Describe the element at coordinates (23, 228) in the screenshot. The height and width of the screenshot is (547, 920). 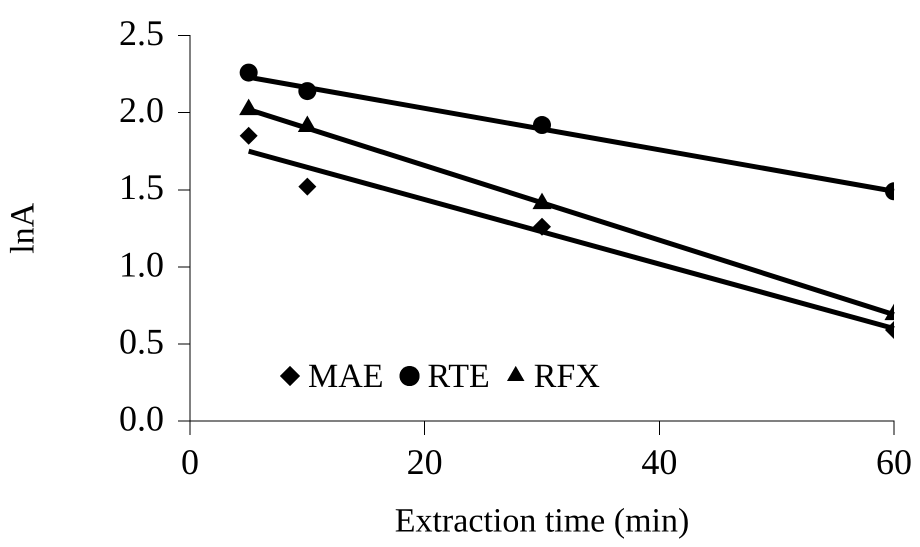
I see `y-axis-title: lnA` at that location.